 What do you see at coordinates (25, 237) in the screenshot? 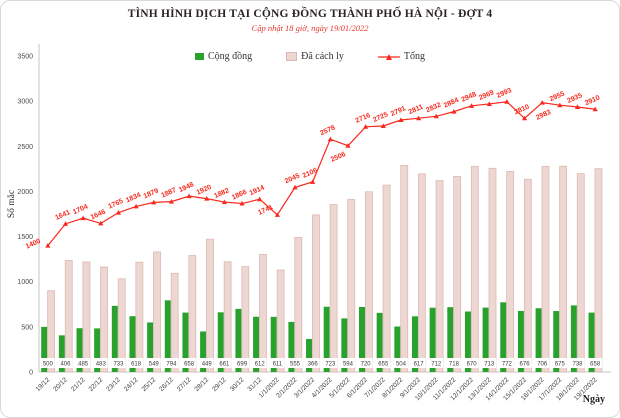
I see `svg-text: 1500` at bounding box center [25, 237].